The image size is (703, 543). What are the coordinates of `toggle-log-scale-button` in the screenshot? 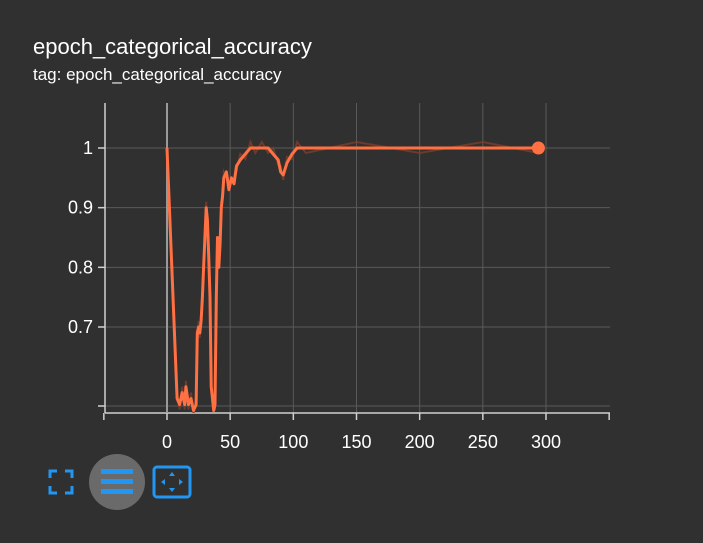 It's located at (117, 482).